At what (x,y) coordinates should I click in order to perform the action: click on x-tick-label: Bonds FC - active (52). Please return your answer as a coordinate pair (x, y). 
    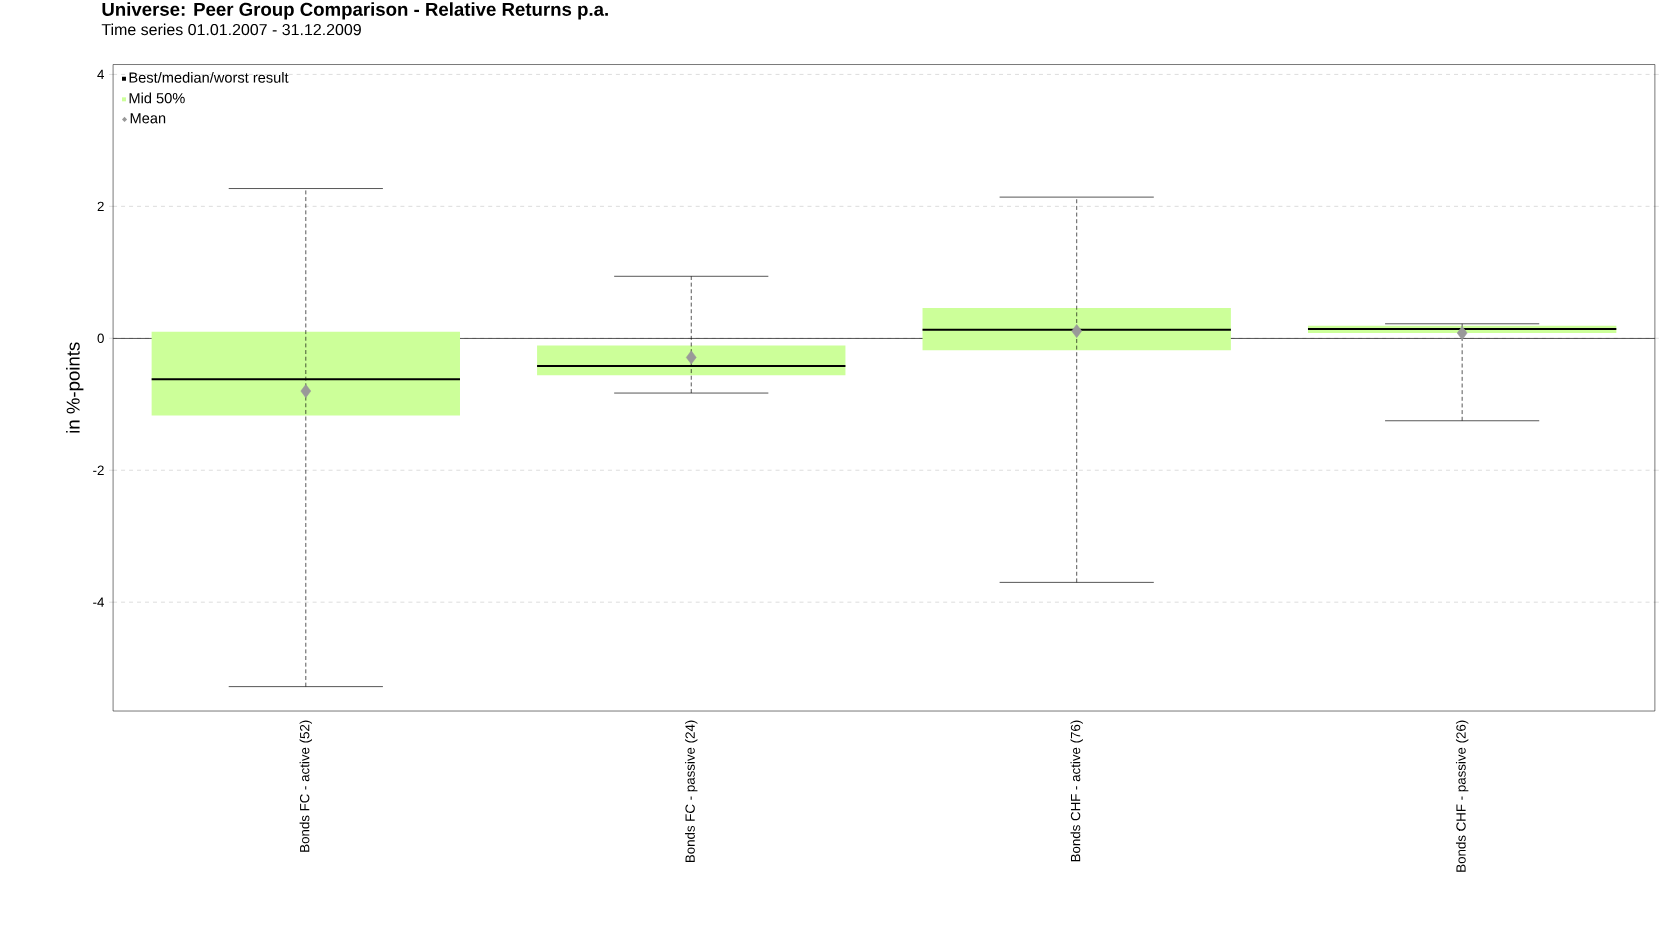
    Looking at the image, I should click on (305, 786).